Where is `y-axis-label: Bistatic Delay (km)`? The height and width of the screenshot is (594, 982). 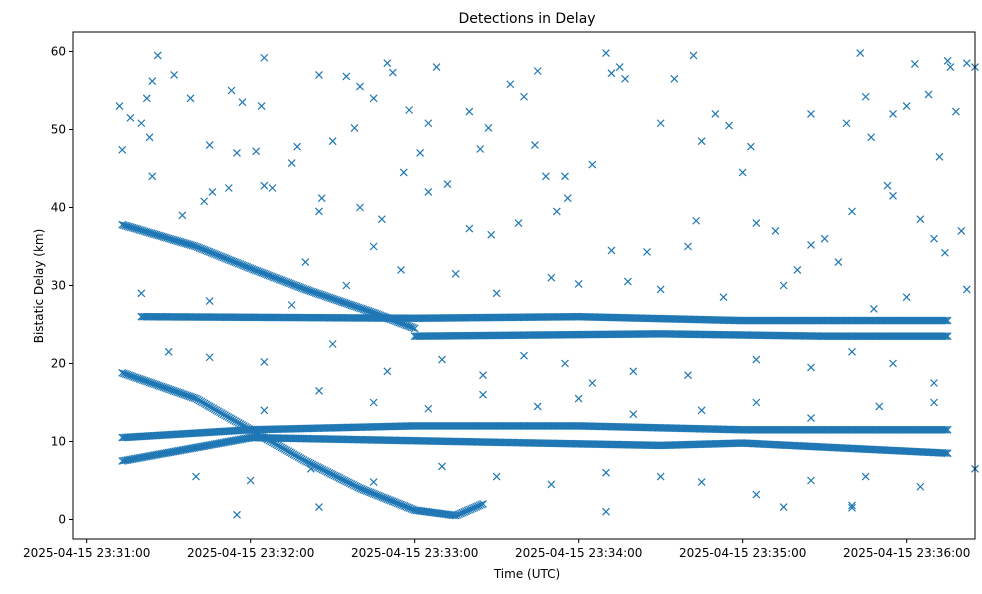 y-axis-label: Bistatic Delay (km) is located at coordinates (39, 286).